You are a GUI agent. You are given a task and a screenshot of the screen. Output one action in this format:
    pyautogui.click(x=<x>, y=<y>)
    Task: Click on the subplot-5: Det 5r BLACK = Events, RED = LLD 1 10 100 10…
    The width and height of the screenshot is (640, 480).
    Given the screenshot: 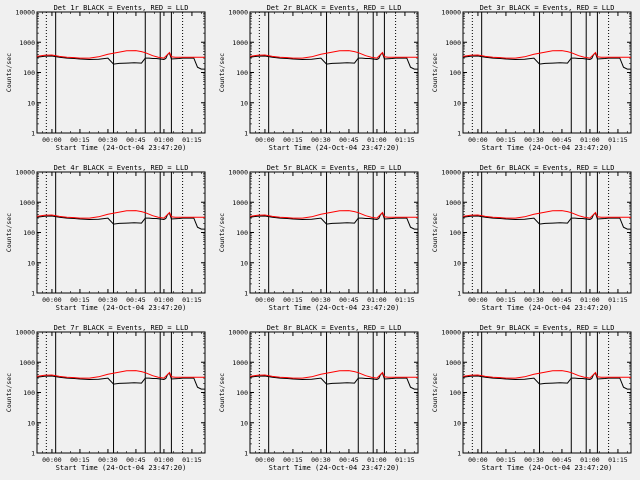 What is the action you would take?
    pyautogui.click(x=318, y=238)
    